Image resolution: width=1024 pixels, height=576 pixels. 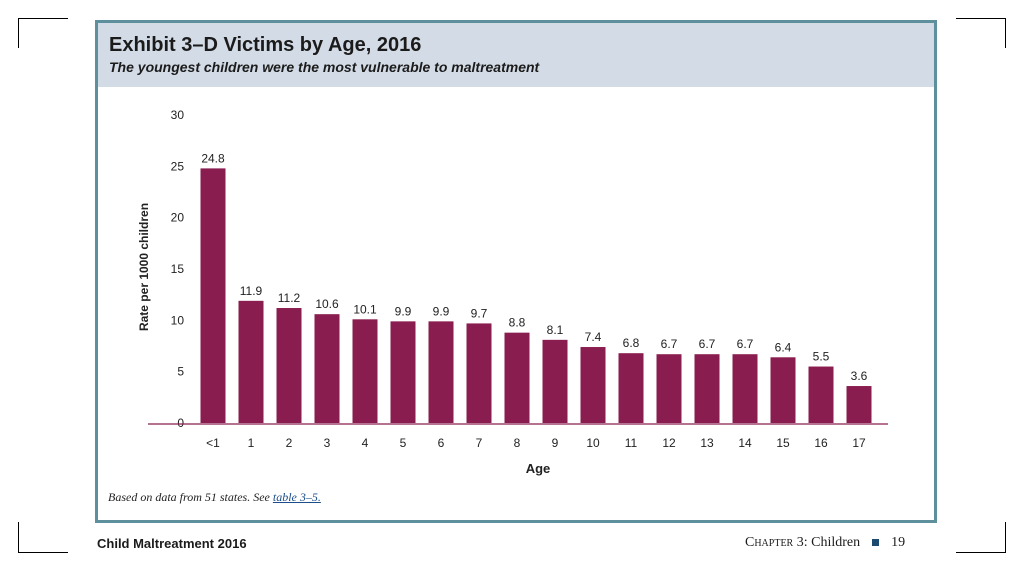 What do you see at coordinates (178, 269) in the screenshot?
I see `y-tick-label: 15` at bounding box center [178, 269].